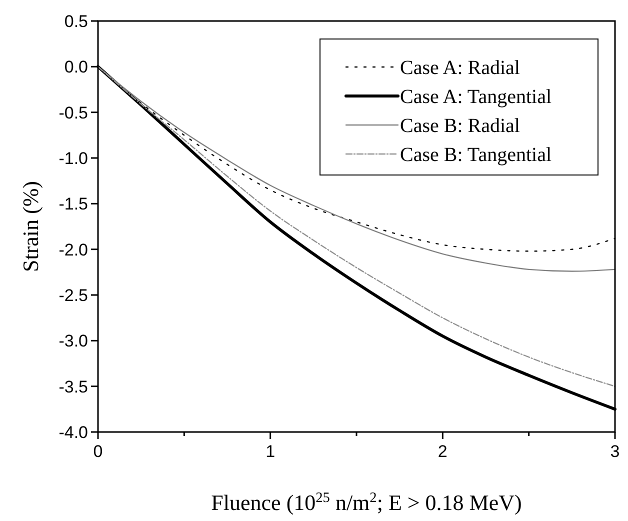  What do you see at coordinates (73, 432) in the screenshot?
I see `y-tick-label: -4.0` at bounding box center [73, 432].